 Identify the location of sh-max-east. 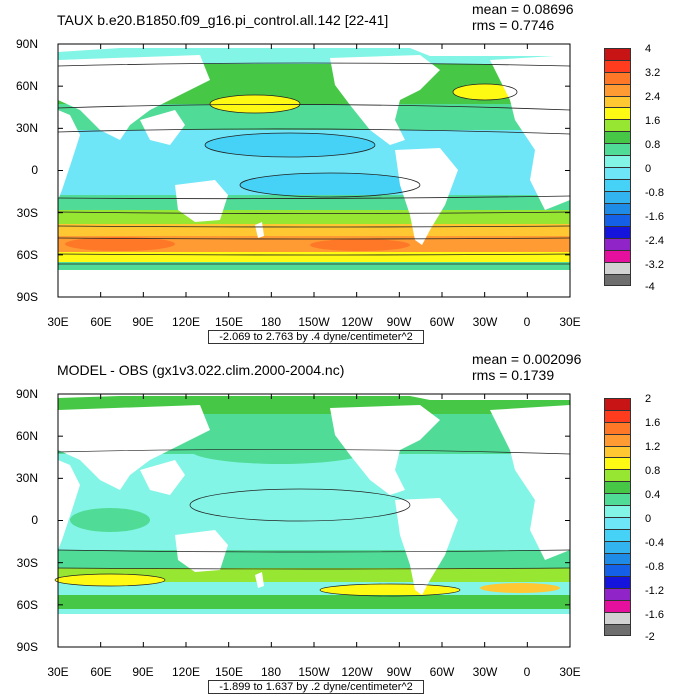
(520, 588).